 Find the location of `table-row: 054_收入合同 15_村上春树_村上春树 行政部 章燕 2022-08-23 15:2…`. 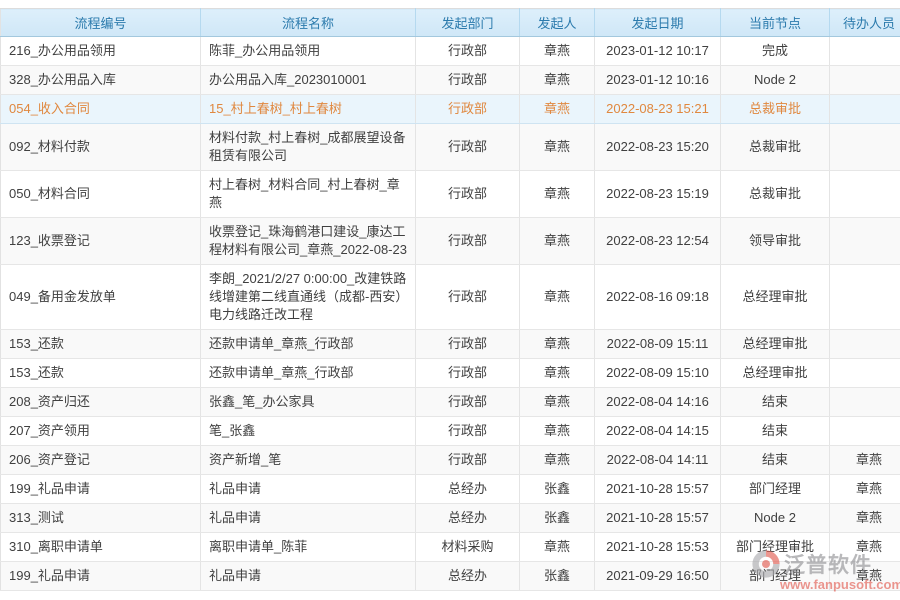

table-row: 054_收入合同 15_村上春树_村上春树 行政部 章燕 2022-08-23 15:2… is located at coordinates (450, 109).